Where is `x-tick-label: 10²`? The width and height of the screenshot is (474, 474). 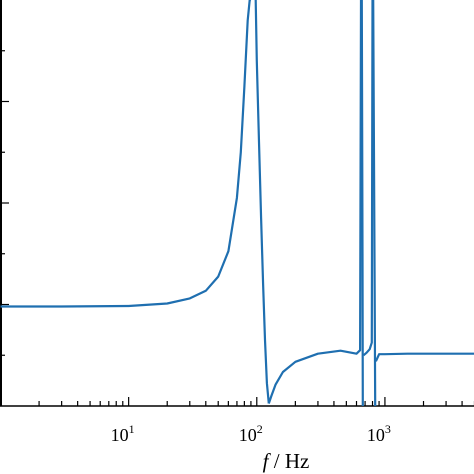 x-tick-label: 10² is located at coordinates (251, 433).